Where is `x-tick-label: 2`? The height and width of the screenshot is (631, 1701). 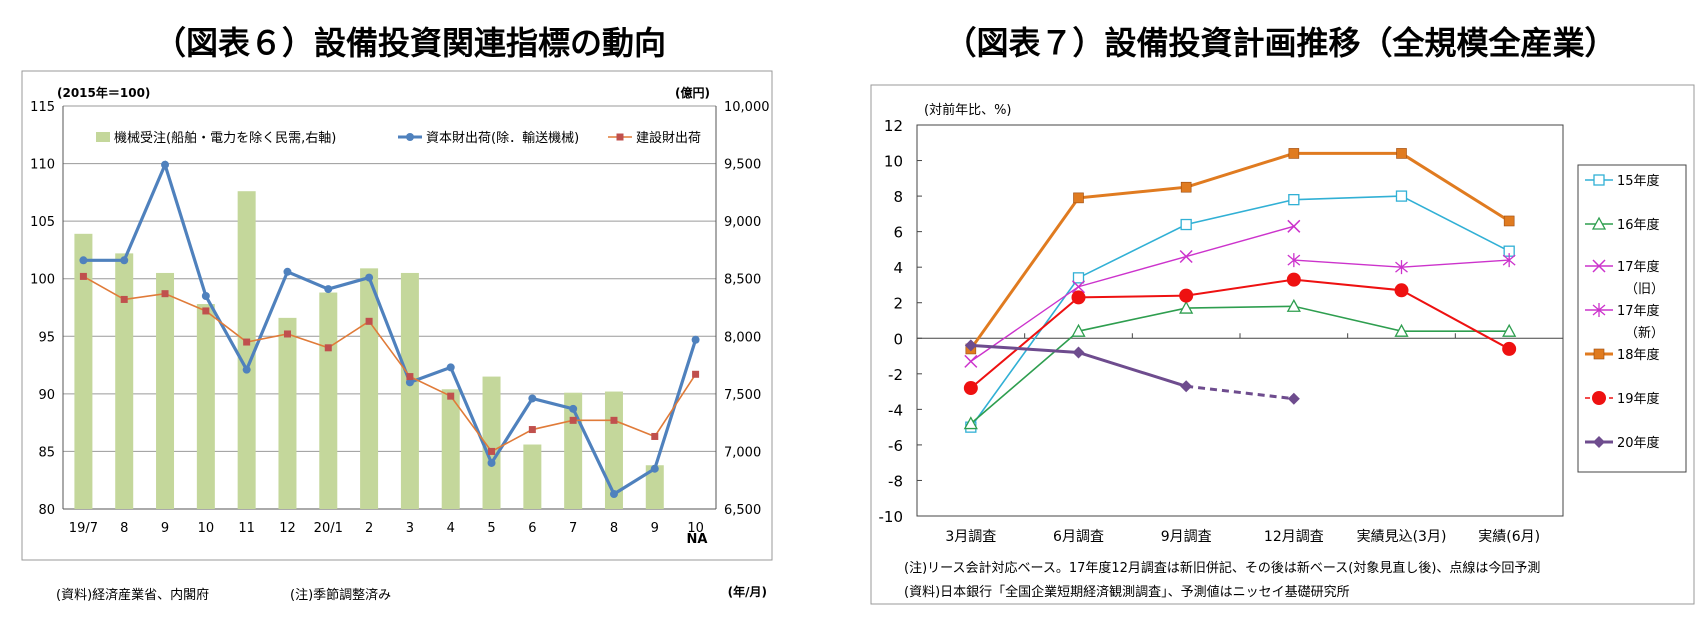 x-tick-label: 2 is located at coordinates (369, 528).